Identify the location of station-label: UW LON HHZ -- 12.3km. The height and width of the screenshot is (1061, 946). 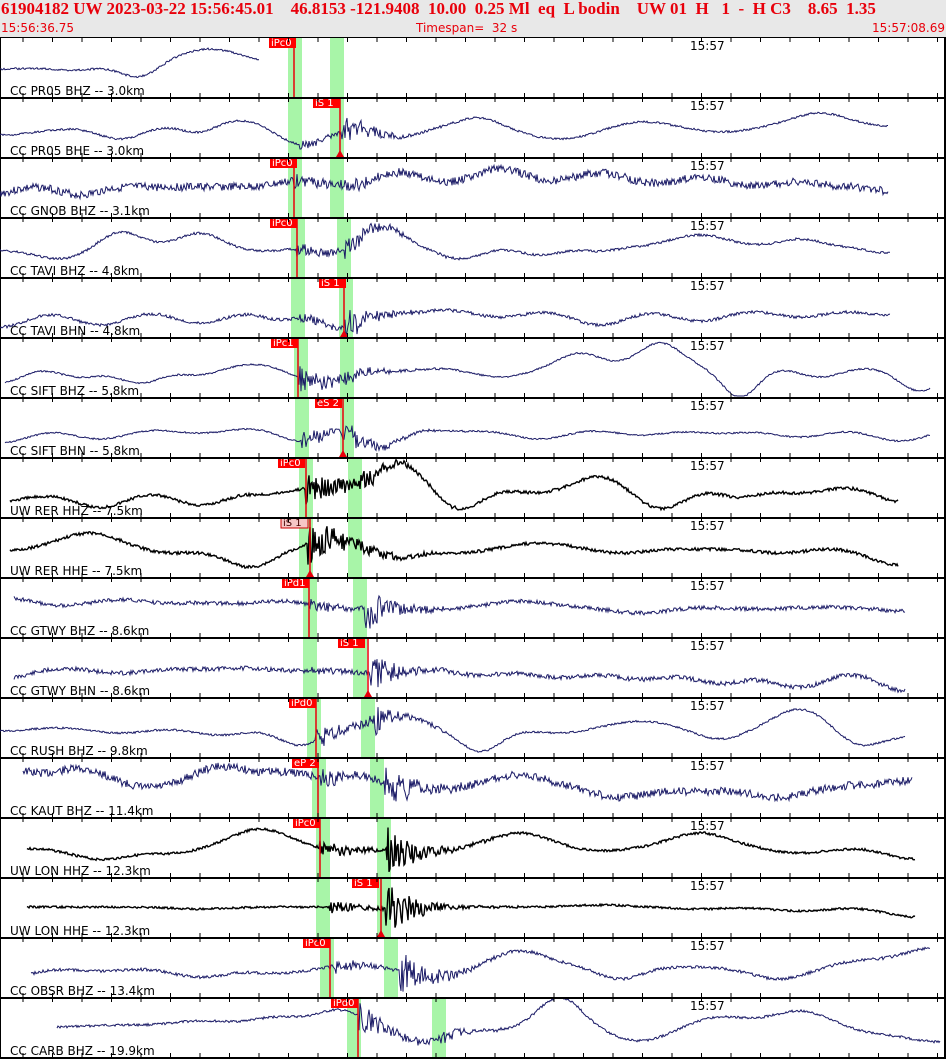
(80, 870).